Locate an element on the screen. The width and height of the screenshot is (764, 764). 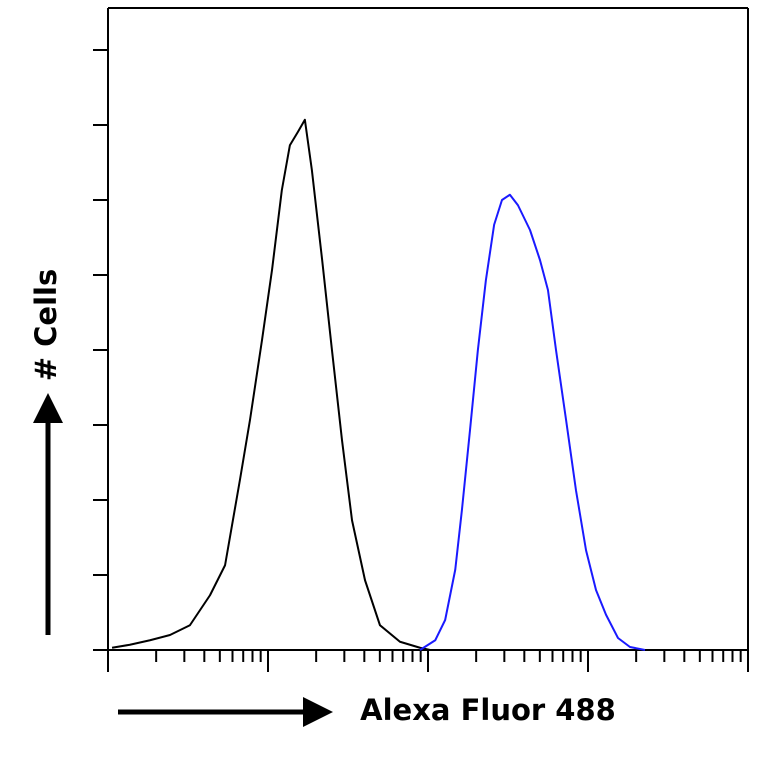
y-axis-title: # Cells is located at coordinates (46, 325).